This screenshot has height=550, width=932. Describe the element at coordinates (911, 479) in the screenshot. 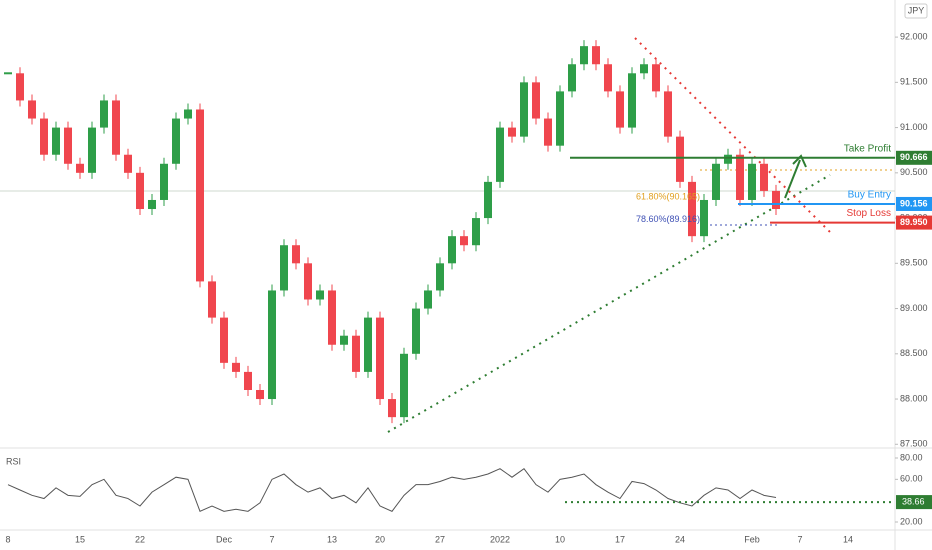

I see `rsi-tick-label: 60.00` at that location.